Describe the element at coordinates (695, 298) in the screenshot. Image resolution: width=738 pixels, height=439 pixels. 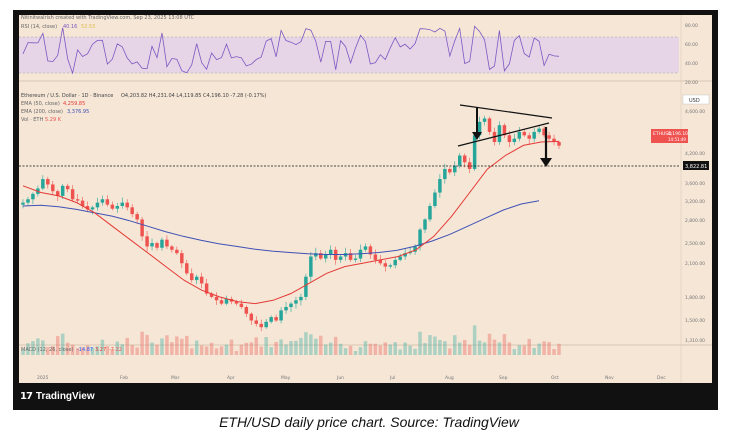
I see `price-tick: 1,800.00` at that location.